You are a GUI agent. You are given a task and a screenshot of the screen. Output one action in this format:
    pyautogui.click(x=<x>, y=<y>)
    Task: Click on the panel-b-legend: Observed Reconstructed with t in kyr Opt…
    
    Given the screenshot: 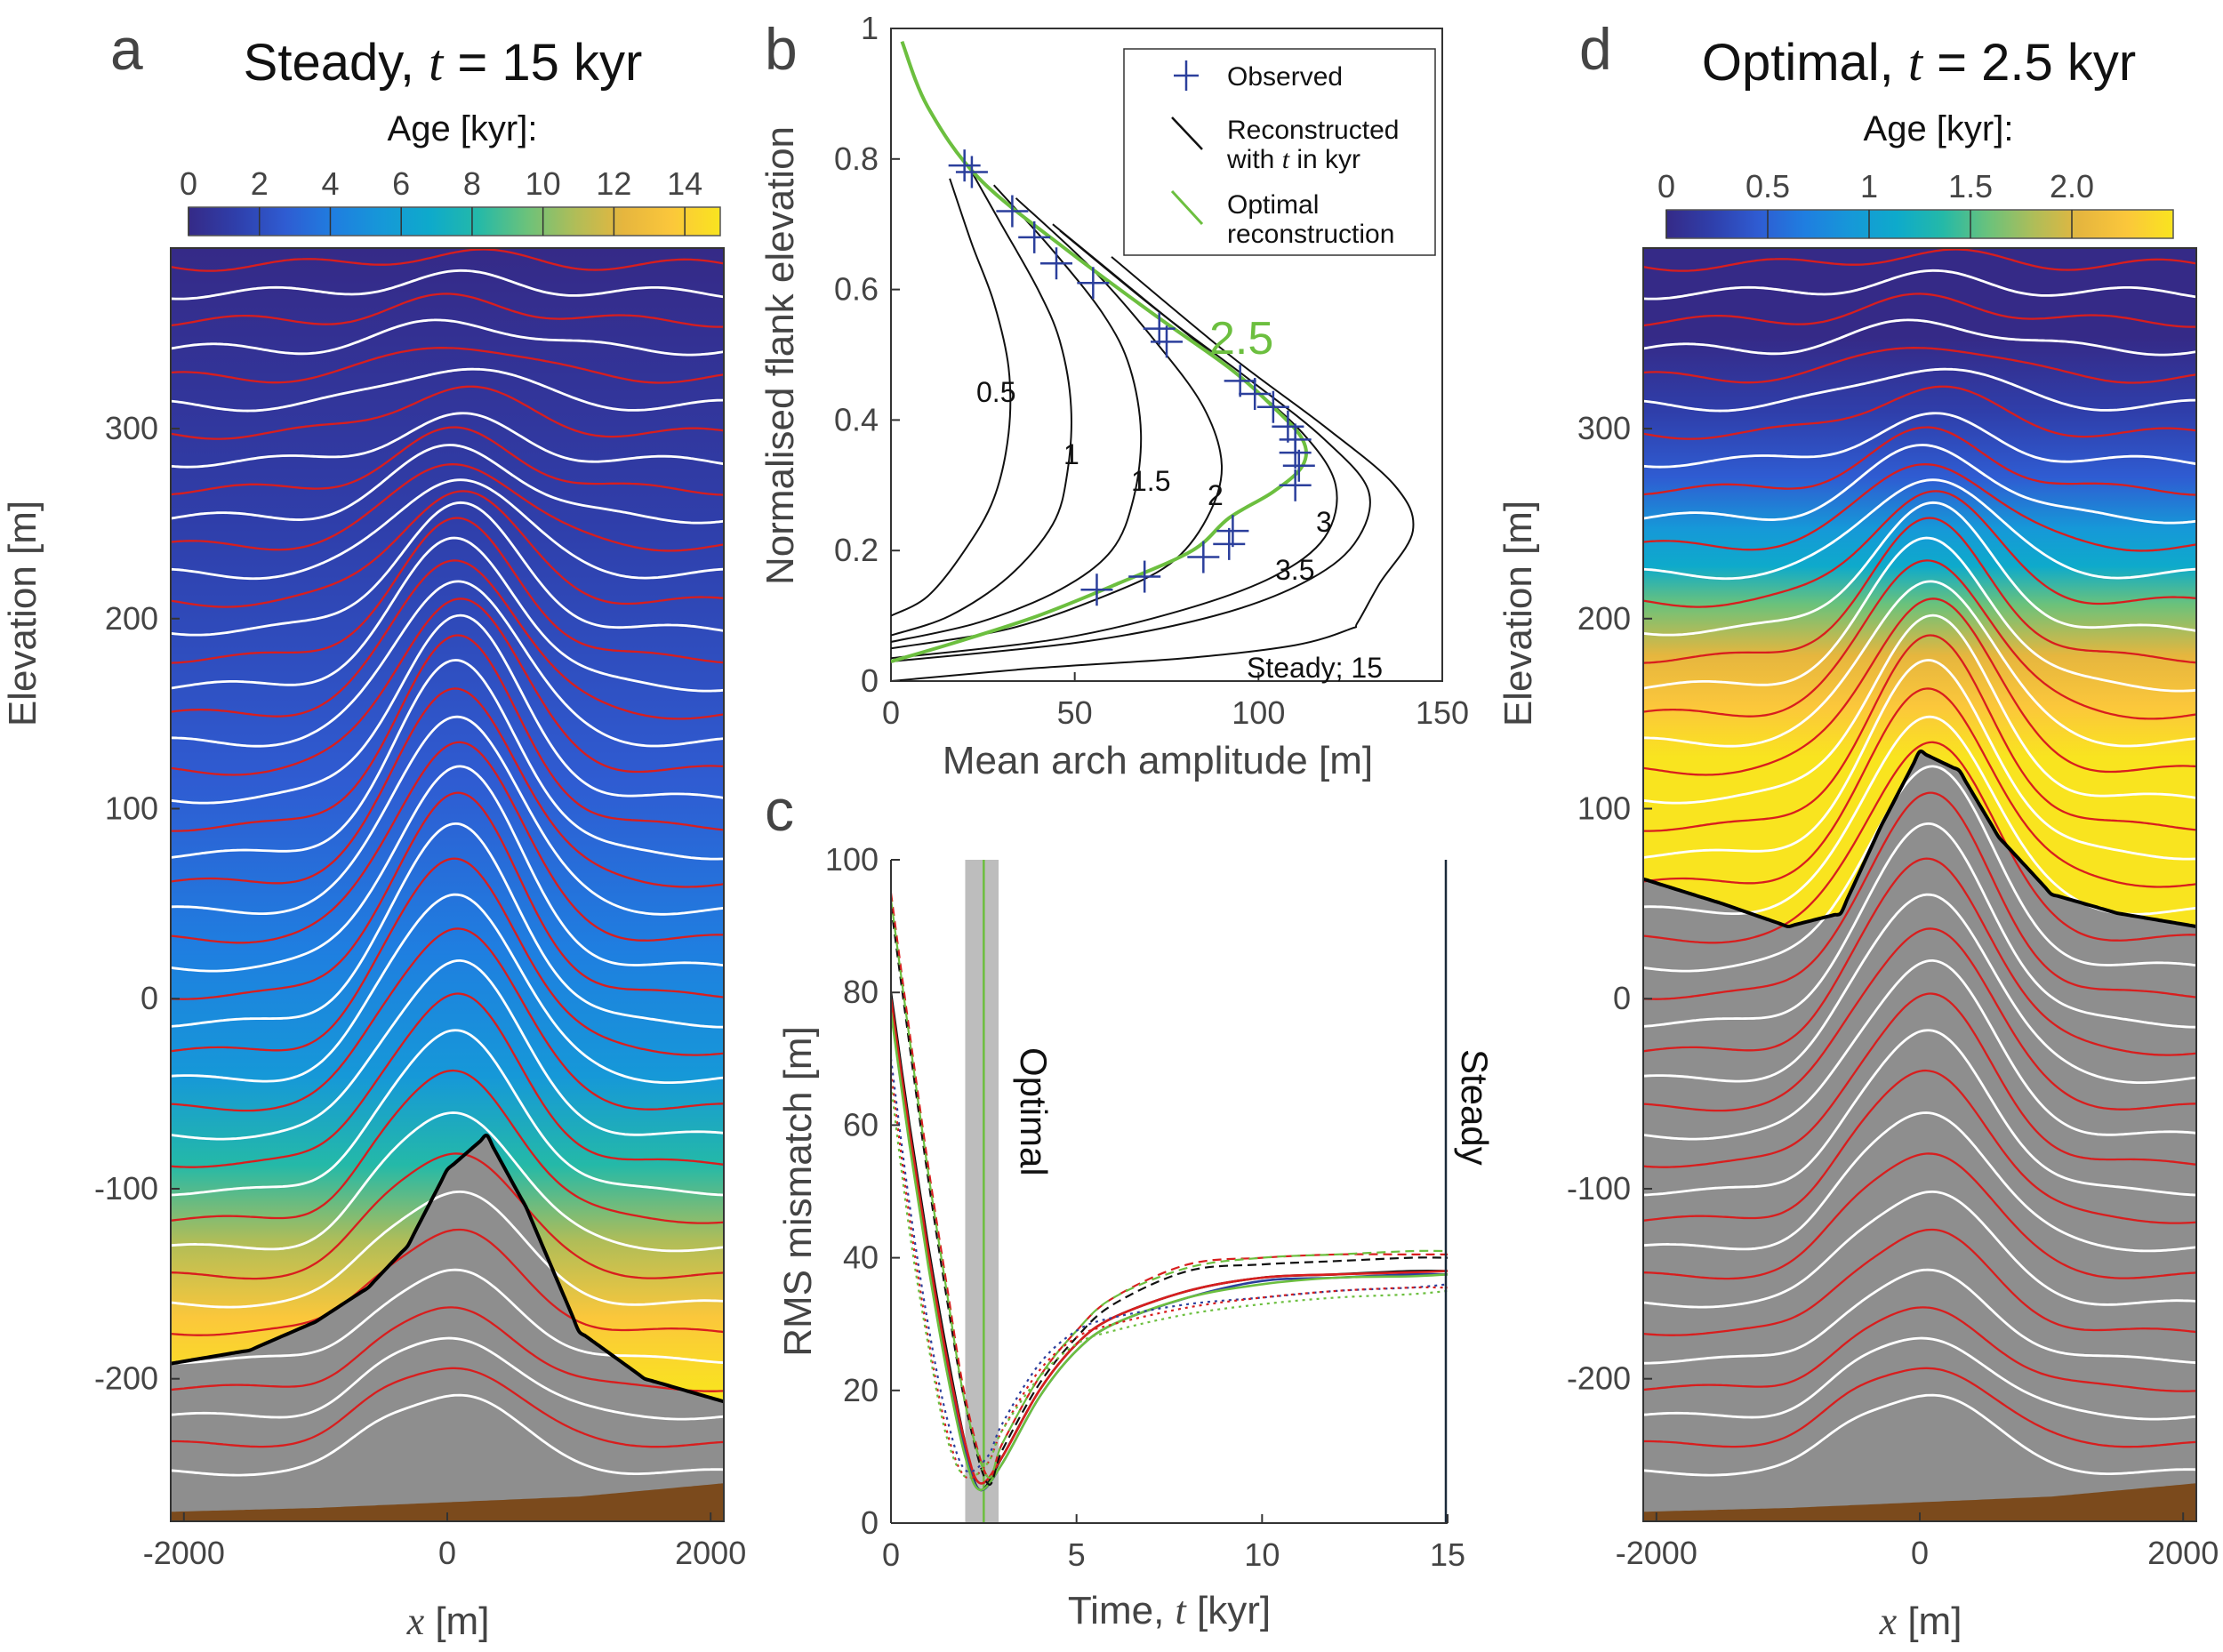 What is the action you would take?
    pyautogui.click(x=1279, y=152)
    